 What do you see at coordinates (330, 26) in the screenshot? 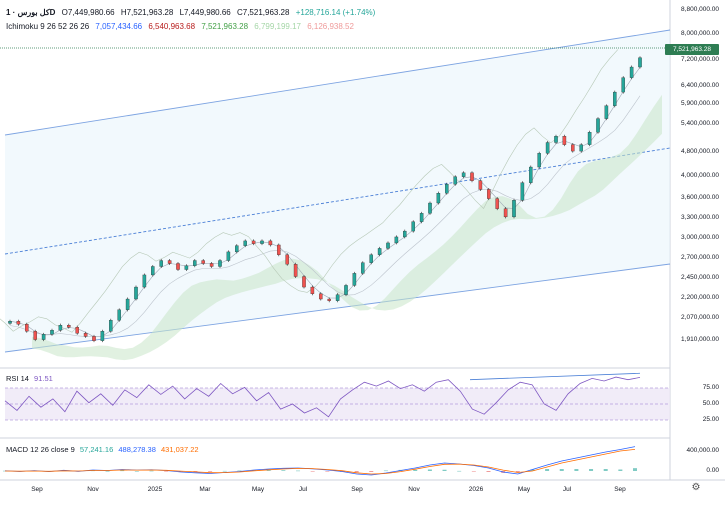
I see `ichimoku-span-b: 6,126,938.52` at bounding box center [330, 26].